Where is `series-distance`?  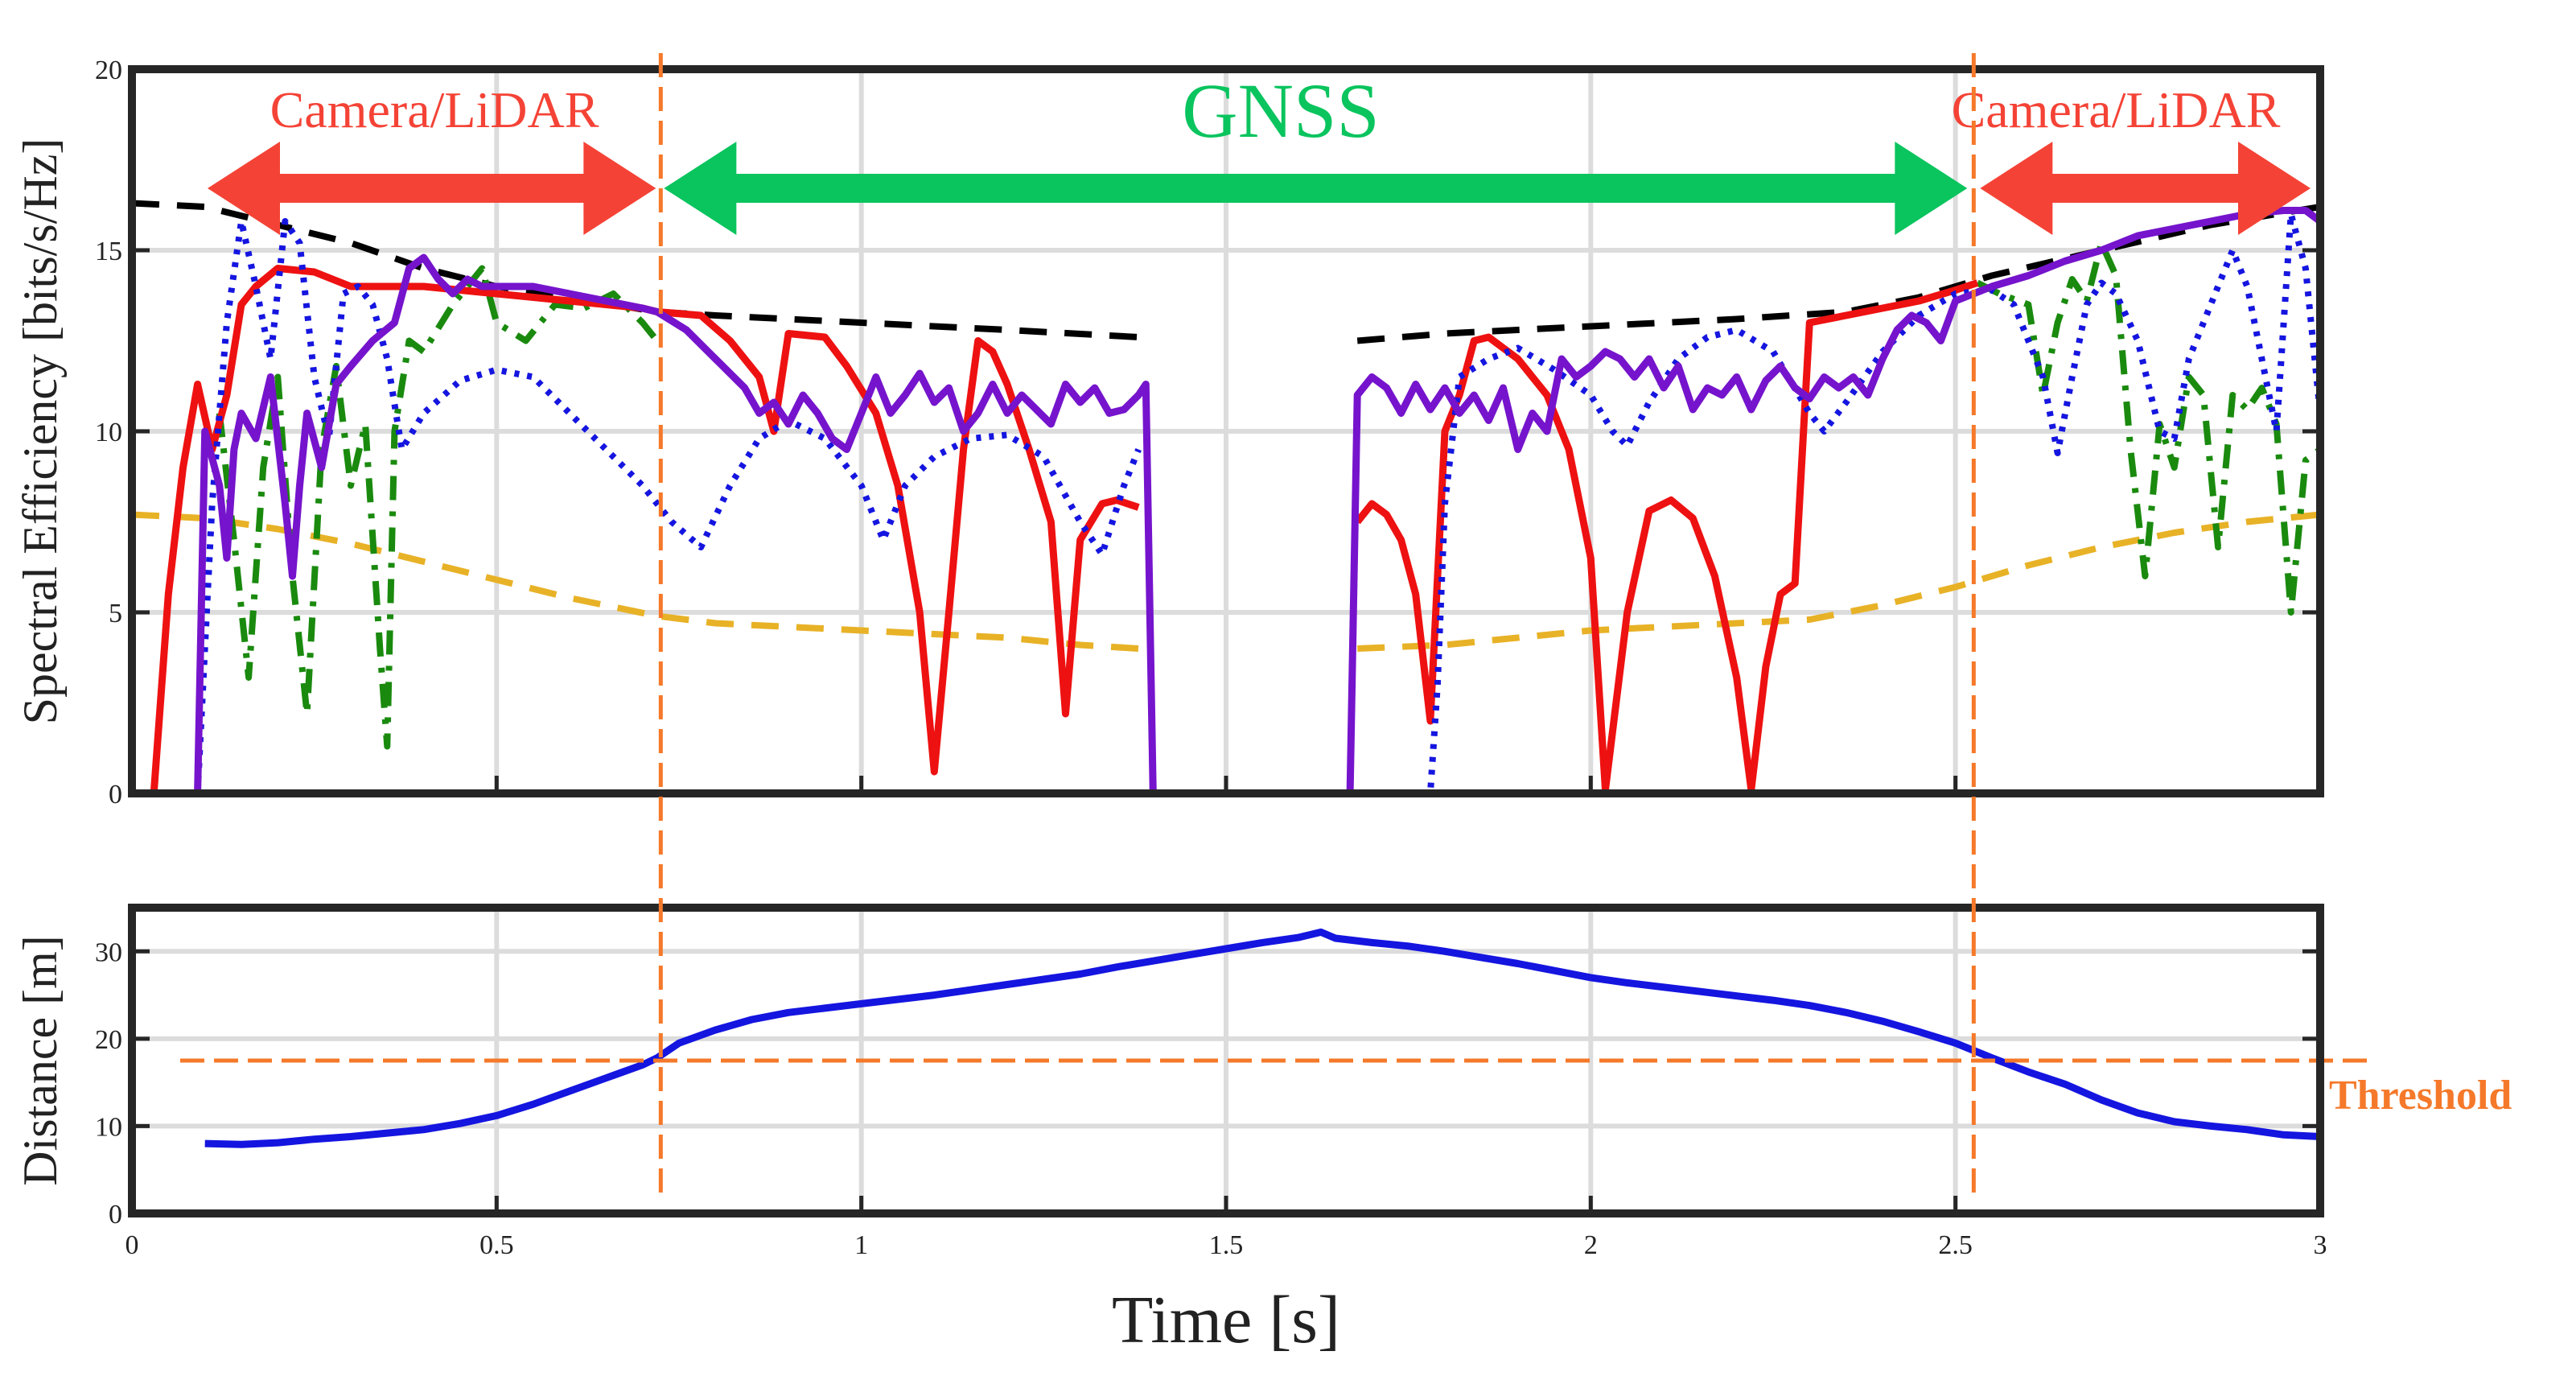
series-distance is located at coordinates (1262, 1038).